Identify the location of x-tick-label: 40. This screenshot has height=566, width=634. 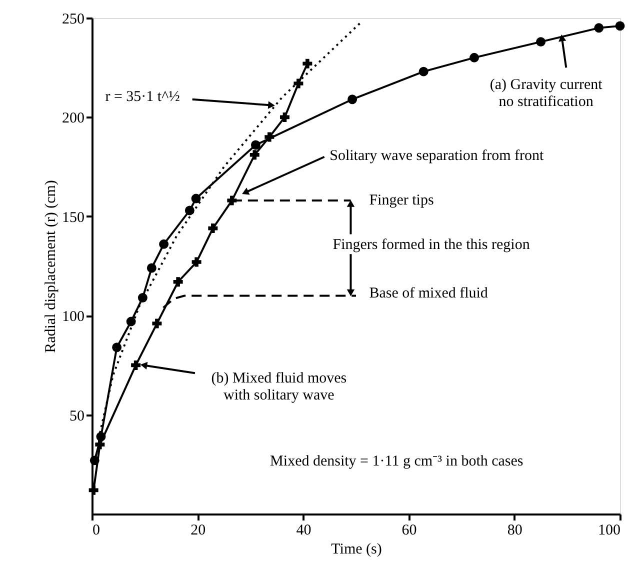
(304, 530).